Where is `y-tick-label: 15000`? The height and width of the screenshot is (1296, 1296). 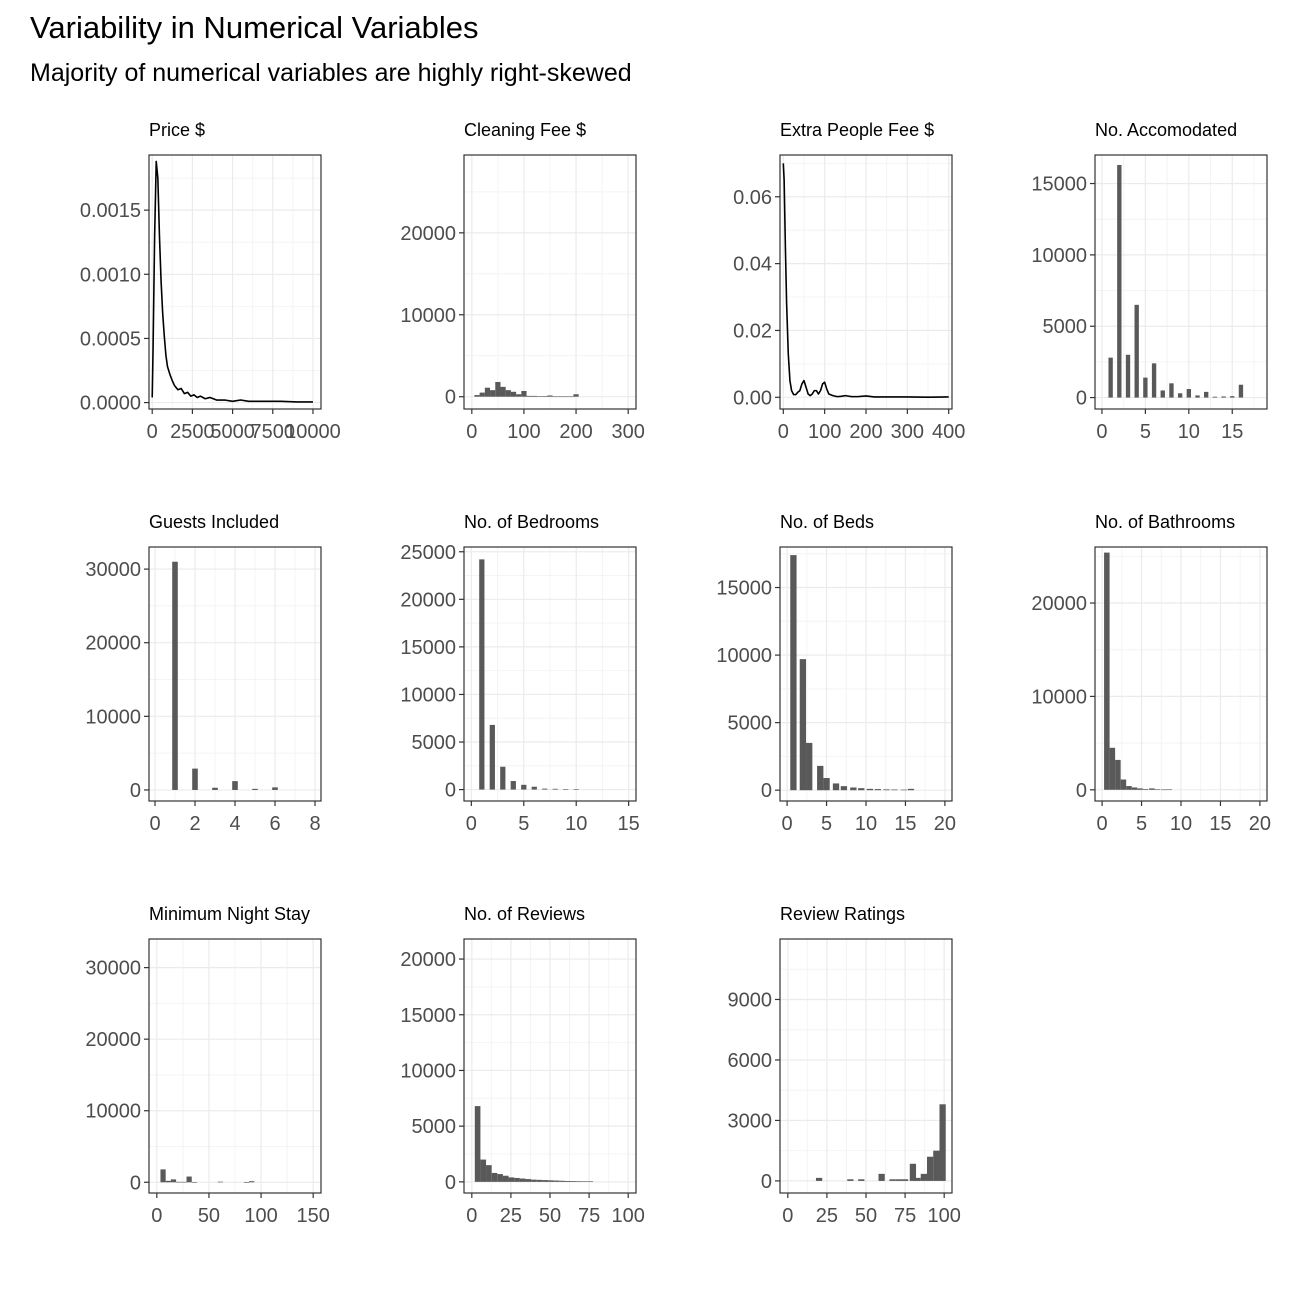 y-tick-label: 15000 is located at coordinates (744, 589).